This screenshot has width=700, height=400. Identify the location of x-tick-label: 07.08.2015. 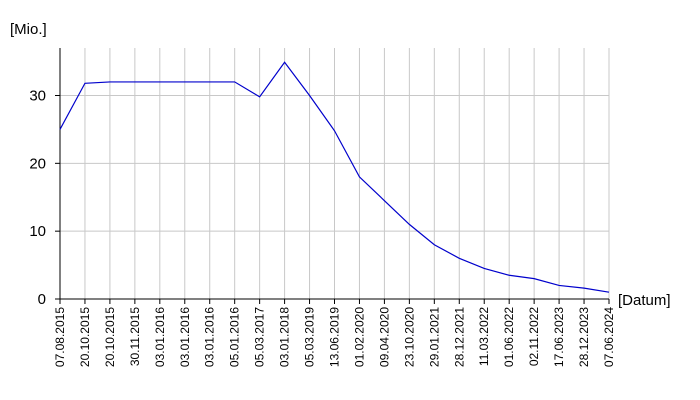
(60, 337).